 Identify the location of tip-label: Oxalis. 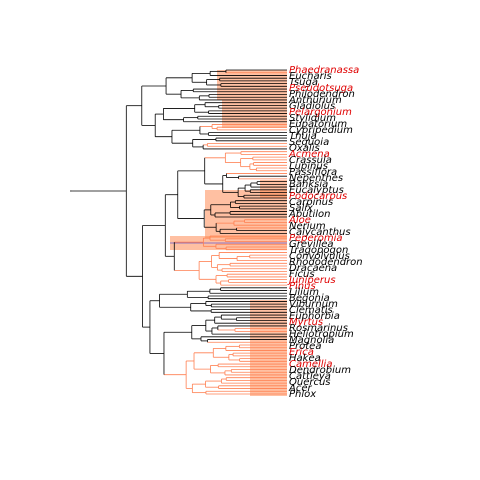
(304, 148).